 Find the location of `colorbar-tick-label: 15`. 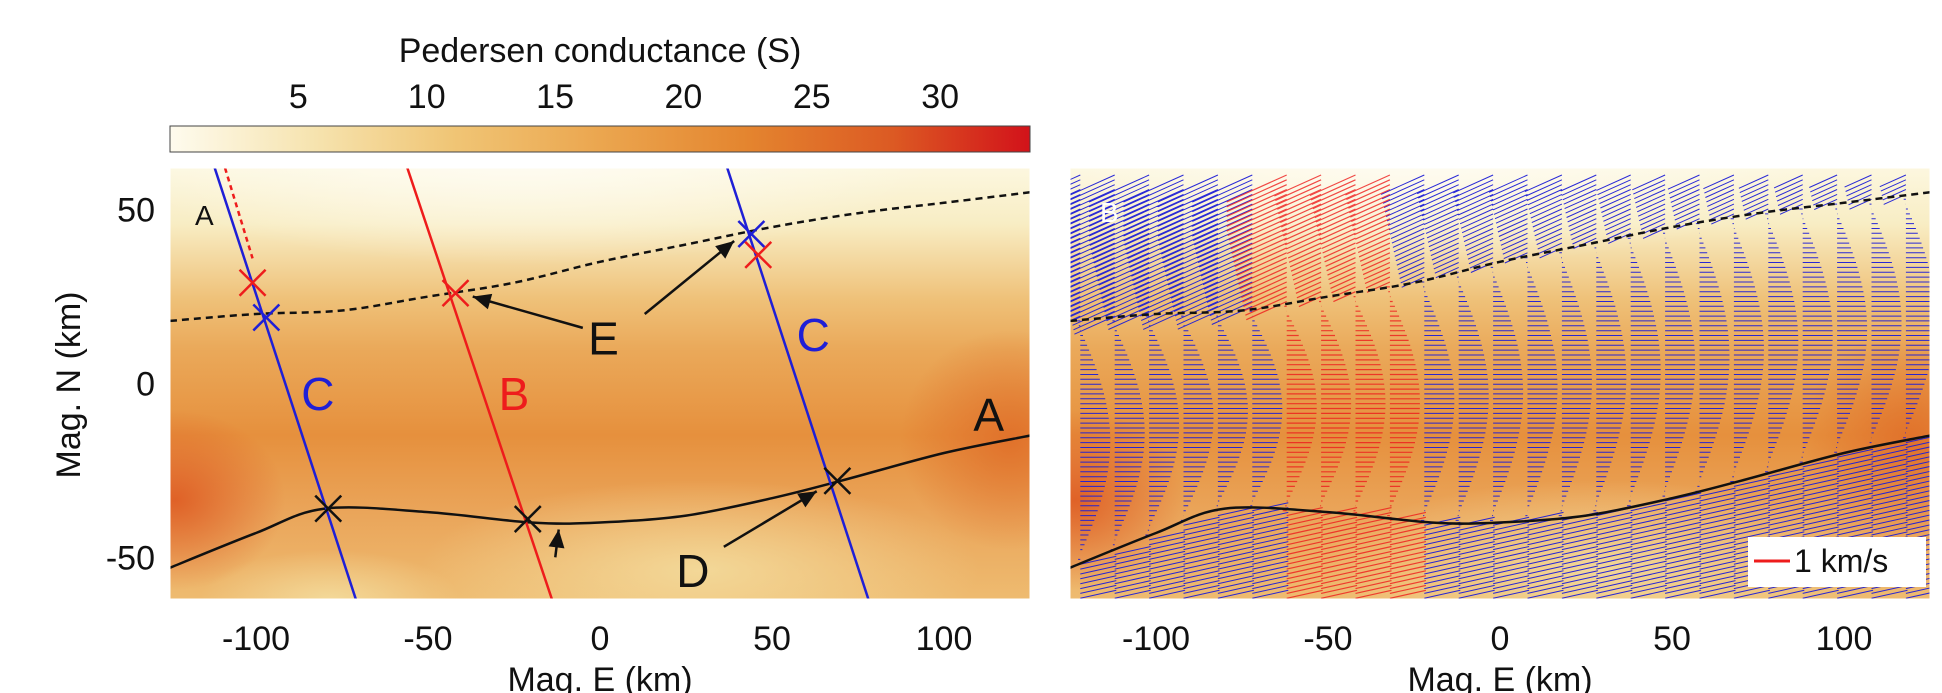

colorbar-tick-label: 15 is located at coordinates (555, 97).